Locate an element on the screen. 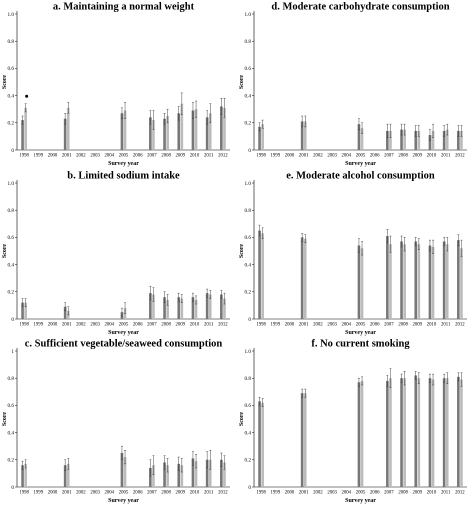  bar-1998-s1 is located at coordinates (259, 444).